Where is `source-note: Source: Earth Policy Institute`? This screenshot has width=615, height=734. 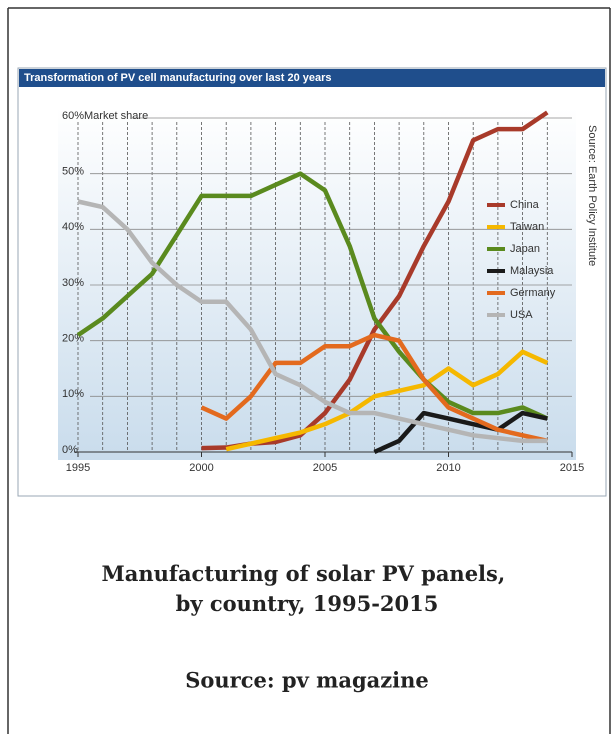
source-note: Source: Earth Policy Institute is located at coordinates (592, 195).